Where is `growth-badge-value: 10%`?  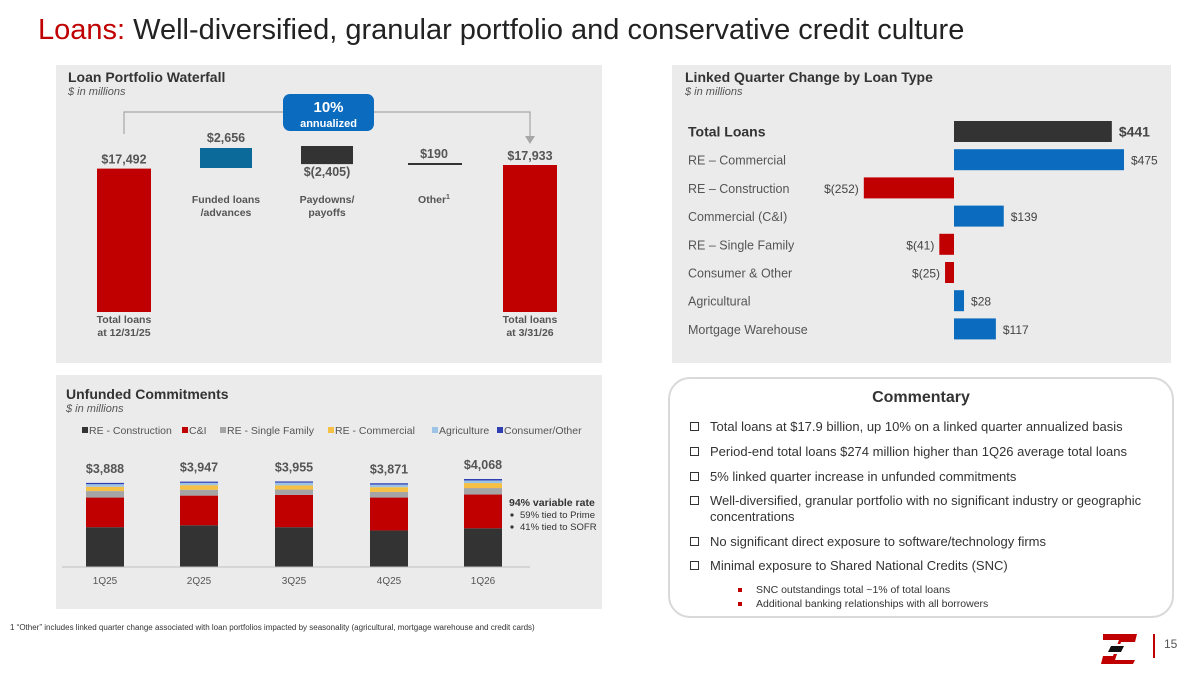
growth-badge-value: 10% is located at coordinates (328, 107).